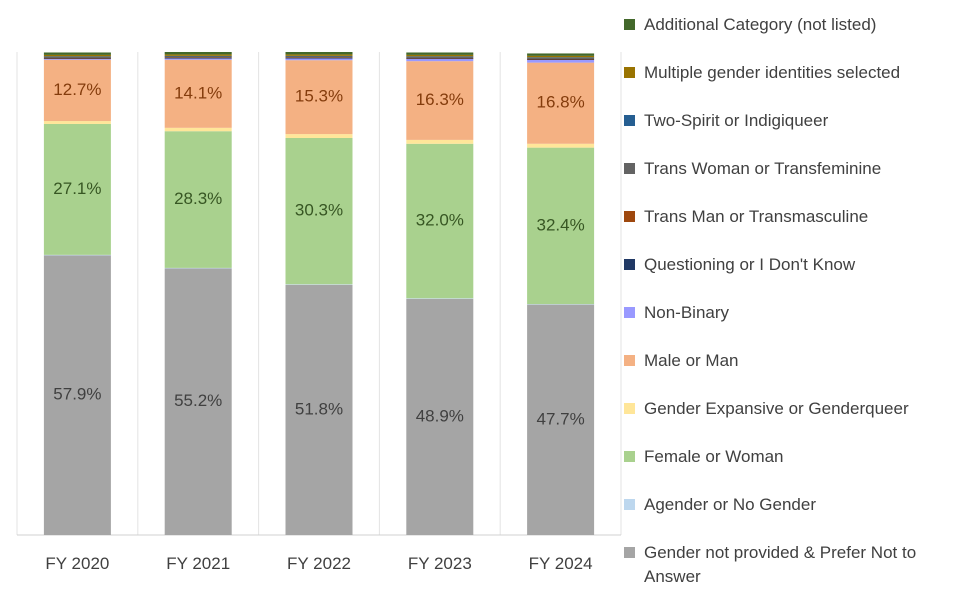  Describe the element at coordinates (750, 264) in the screenshot. I see `legend-label: Questioning or I Don't Know` at that location.